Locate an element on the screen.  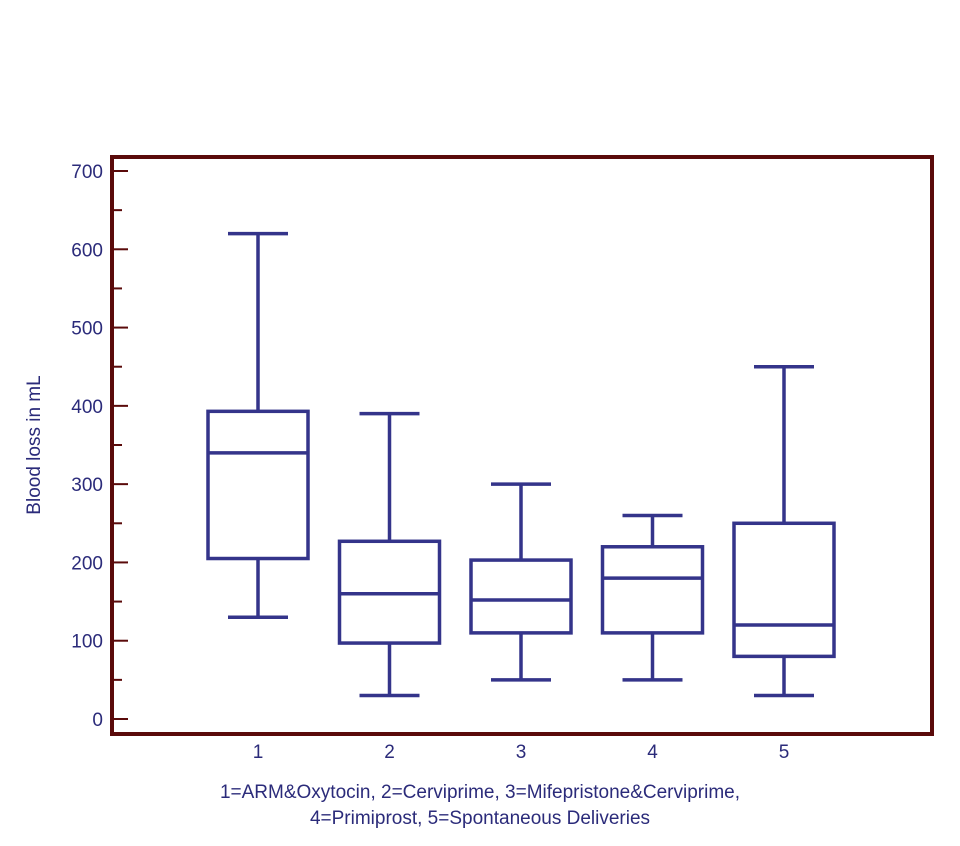
y-tick-label: 400 is located at coordinates (87, 407).